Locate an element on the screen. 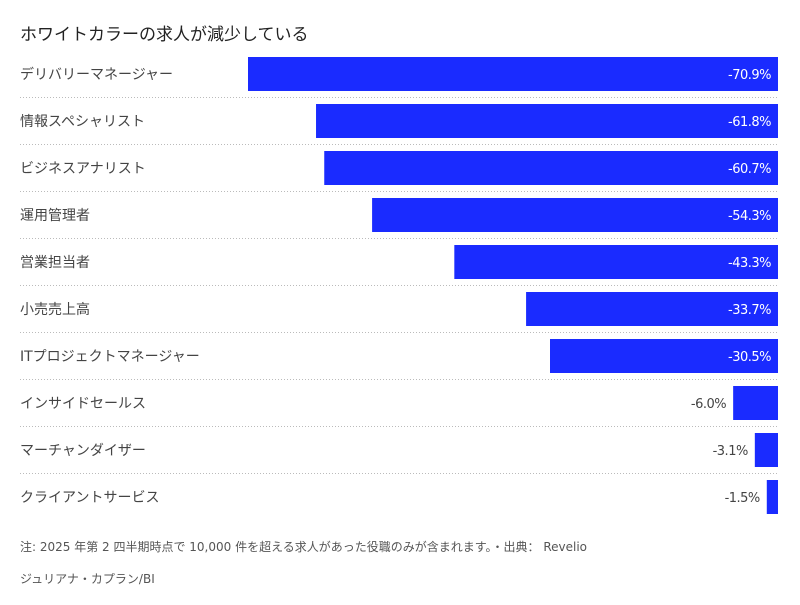 This screenshot has height=605, width=800. data-label: -33.7% is located at coordinates (749, 310).